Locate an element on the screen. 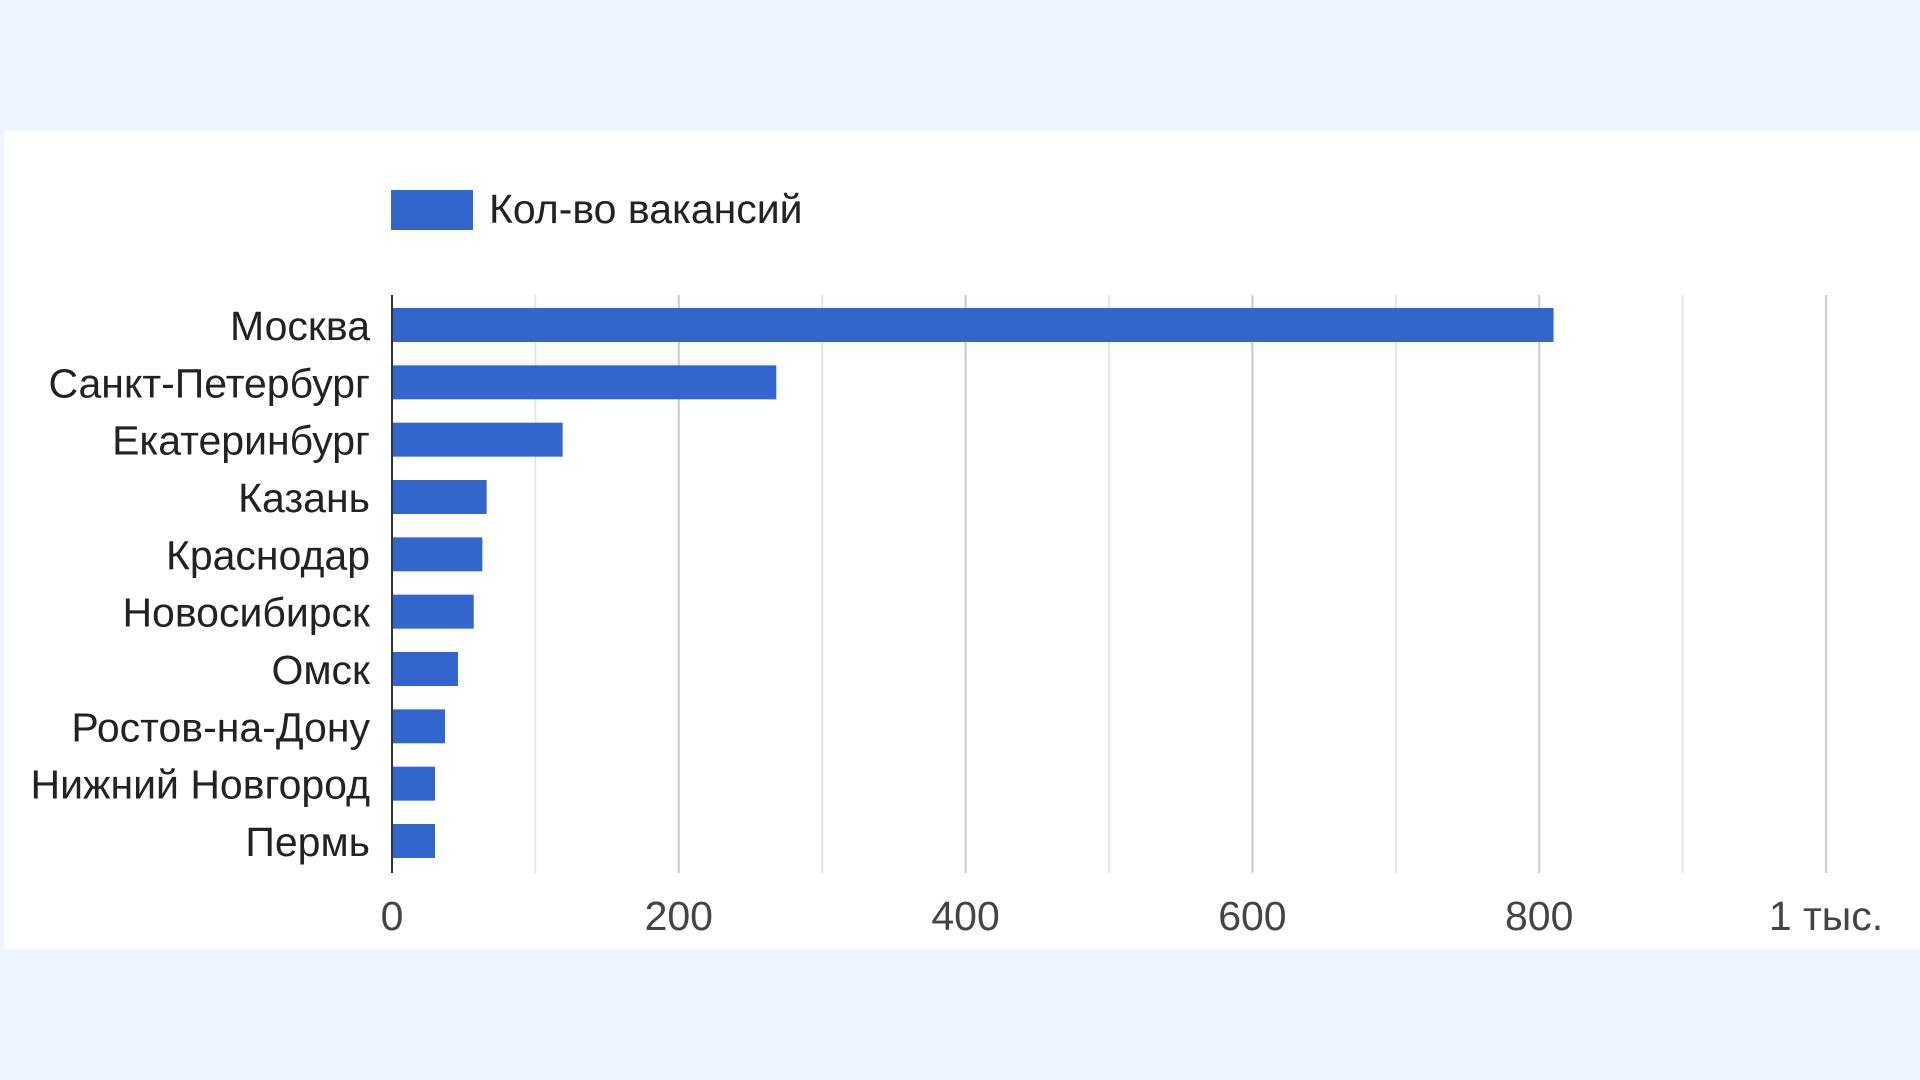  x-tick-label: 200 is located at coordinates (679, 916).